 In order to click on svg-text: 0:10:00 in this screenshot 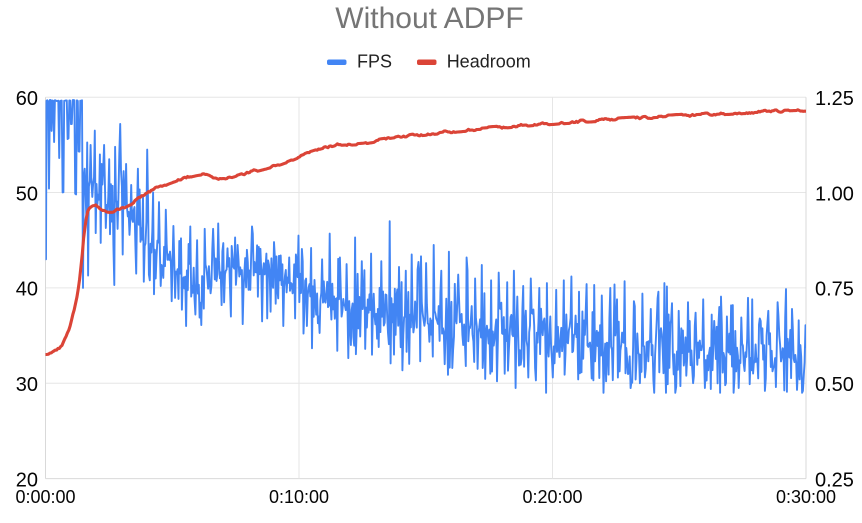, I will do `click(299, 497)`.